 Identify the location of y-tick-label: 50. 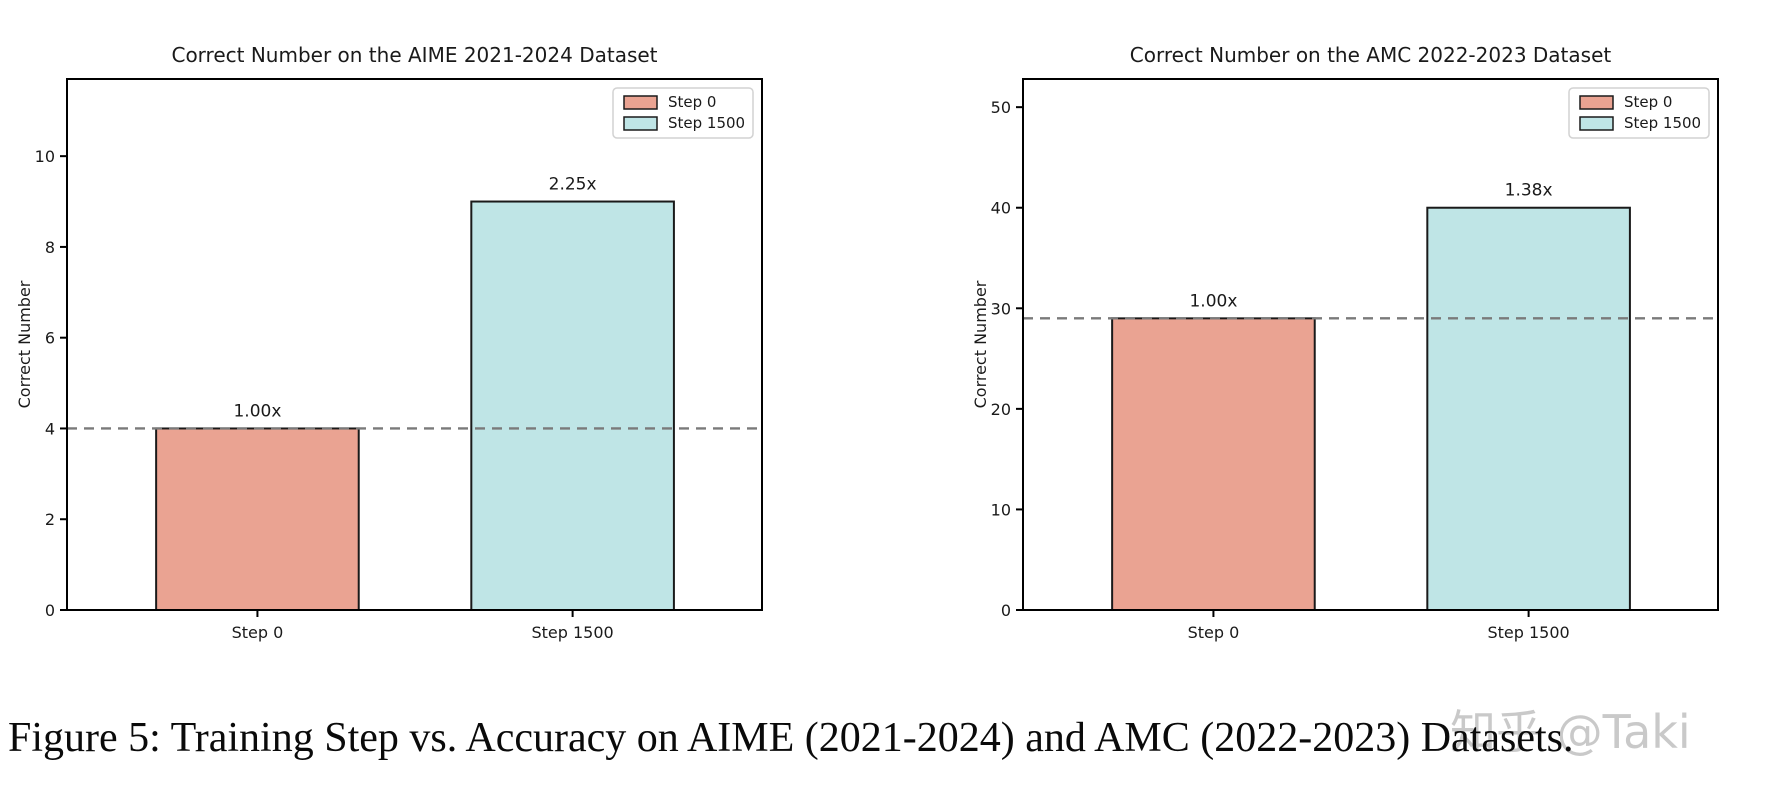
(1001, 107).